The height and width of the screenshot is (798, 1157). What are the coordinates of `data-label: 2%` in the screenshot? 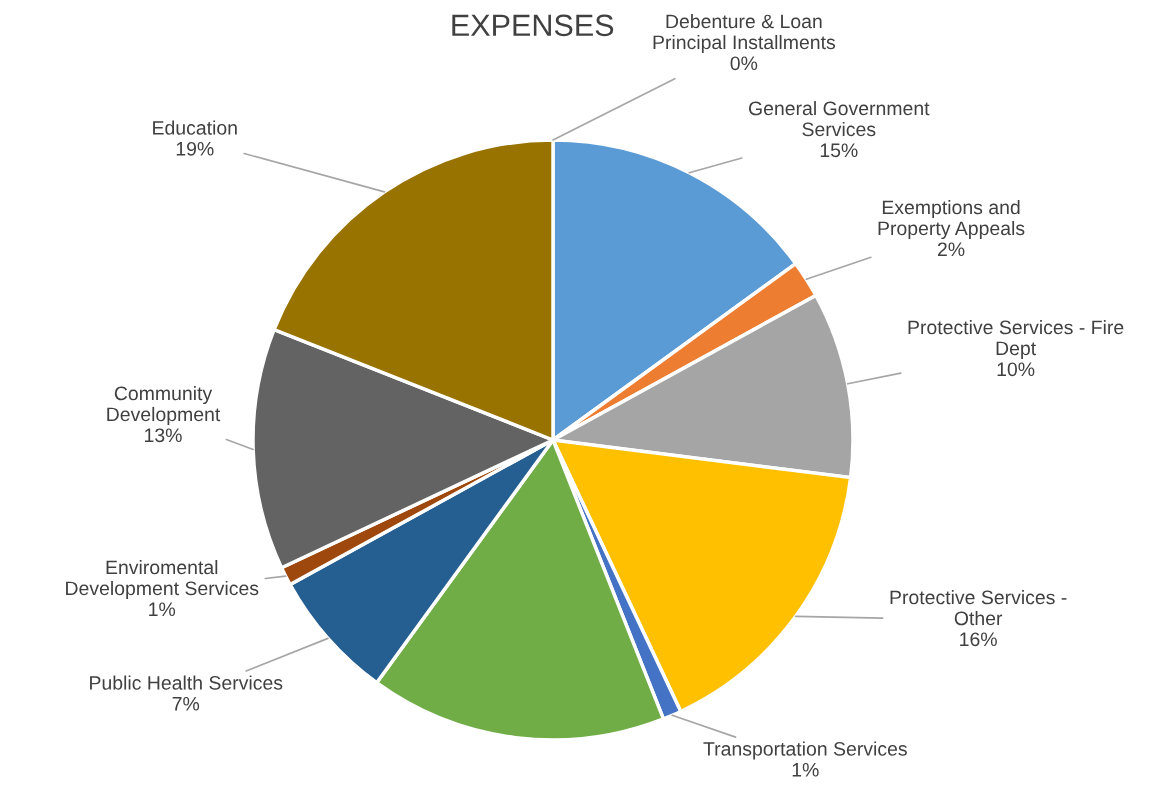 It's located at (951, 249).